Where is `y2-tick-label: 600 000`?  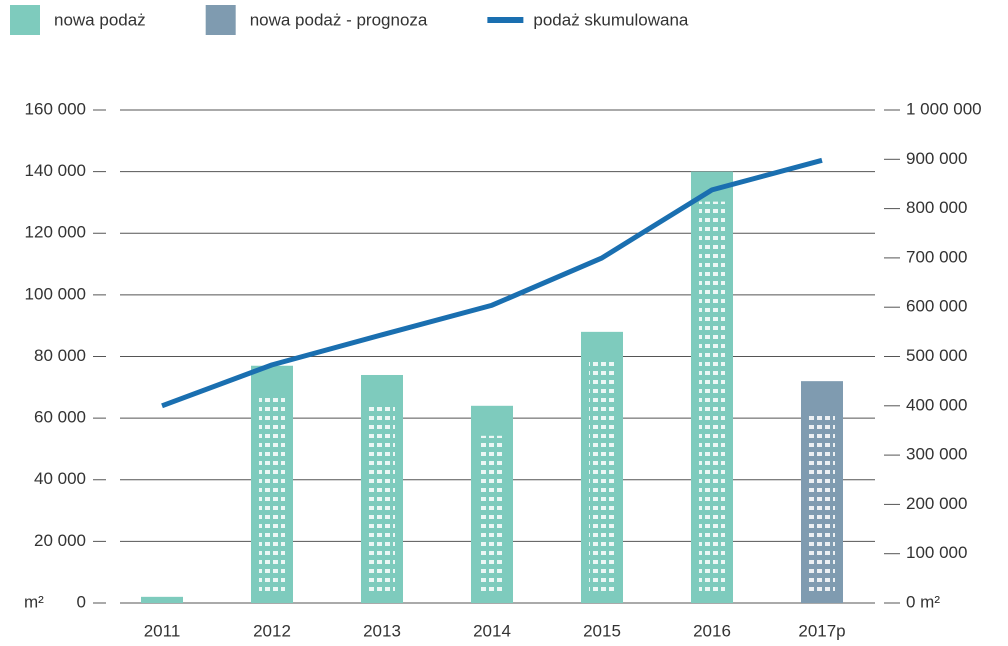 y2-tick-label: 600 000 is located at coordinates (936, 306).